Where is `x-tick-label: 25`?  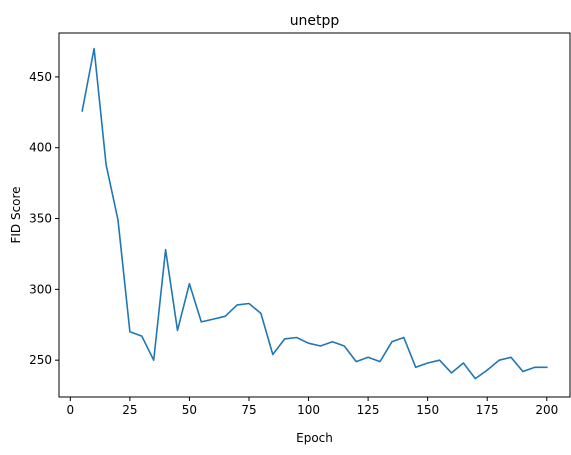 x-tick-label: 25 is located at coordinates (129, 410).